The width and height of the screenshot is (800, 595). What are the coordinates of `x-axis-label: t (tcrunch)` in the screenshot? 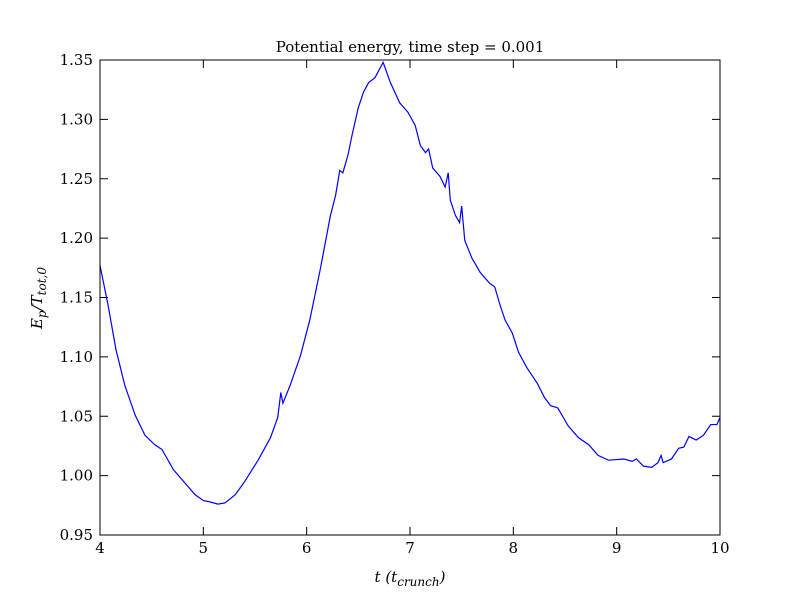 It's located at (410, 578).